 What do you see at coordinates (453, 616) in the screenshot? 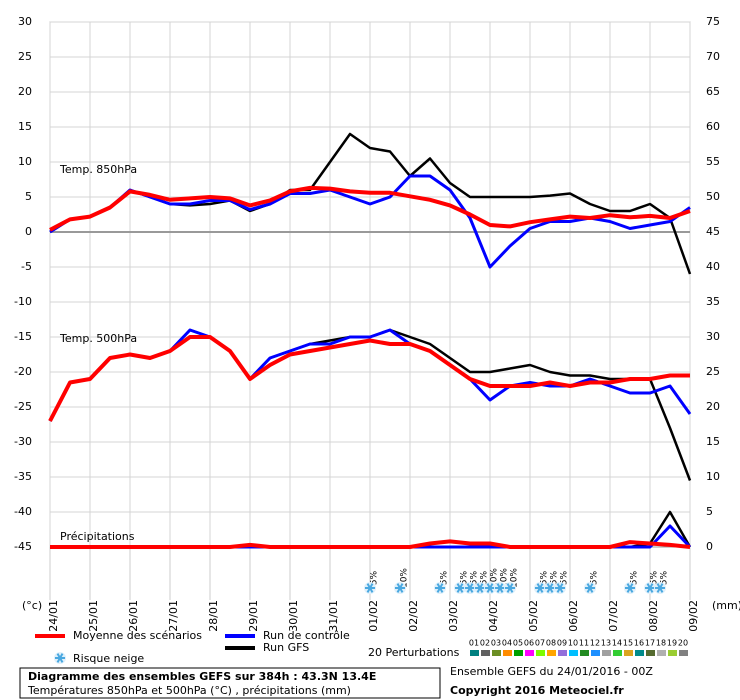
I see `x-tick-label: 03/02` at bounding box center [453, 616].